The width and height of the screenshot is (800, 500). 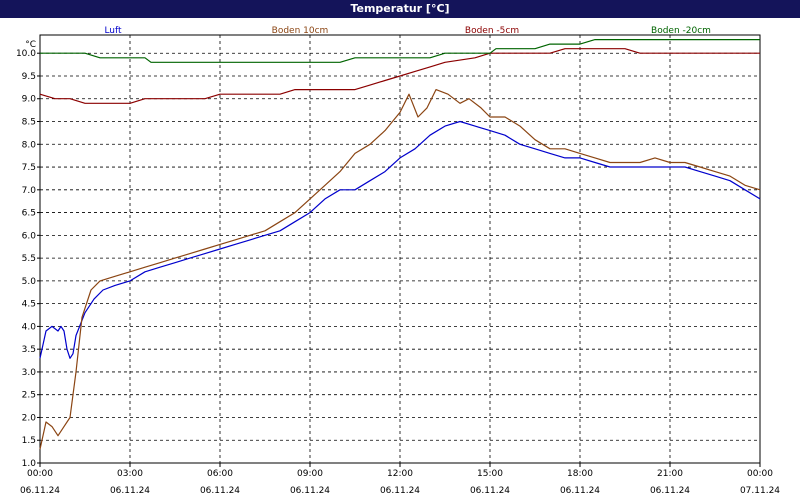 What do you see at coordinates (26, 54) in the screenshot?
I see `y-tick-label: 10.0` at bounding box center [26, 54].